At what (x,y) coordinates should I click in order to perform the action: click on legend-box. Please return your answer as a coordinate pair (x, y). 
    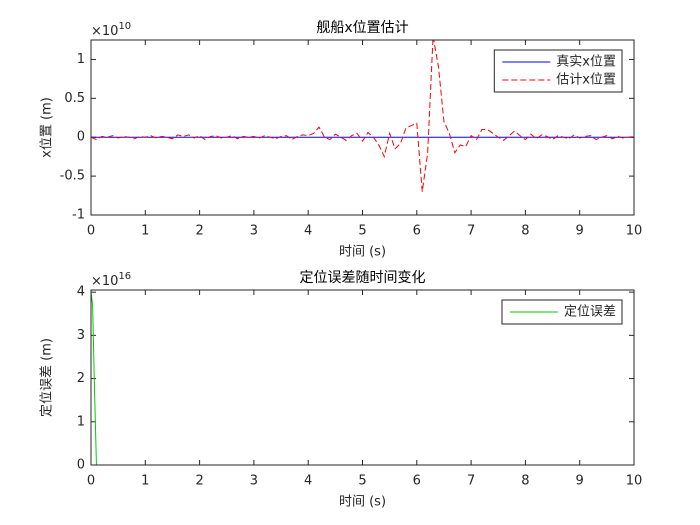
    Looking at the image, I should click on (558, 71).